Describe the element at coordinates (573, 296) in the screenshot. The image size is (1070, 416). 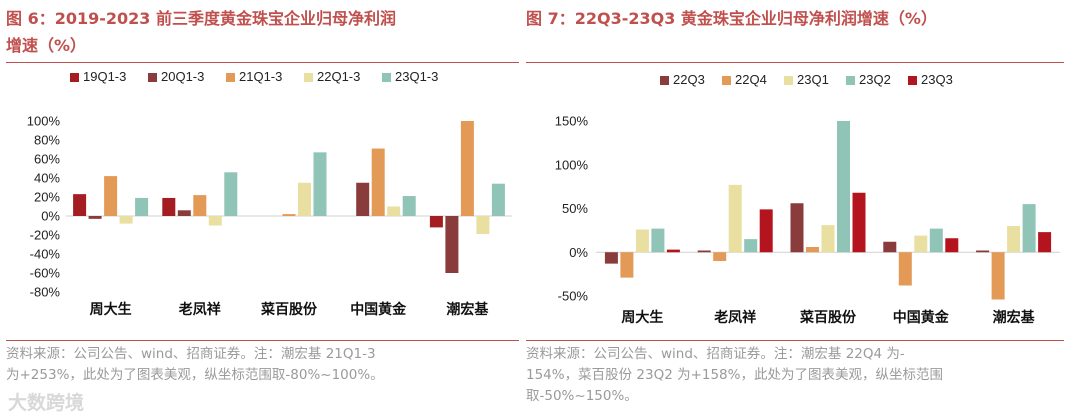
I see `y-tick-label: -50%` at that location.